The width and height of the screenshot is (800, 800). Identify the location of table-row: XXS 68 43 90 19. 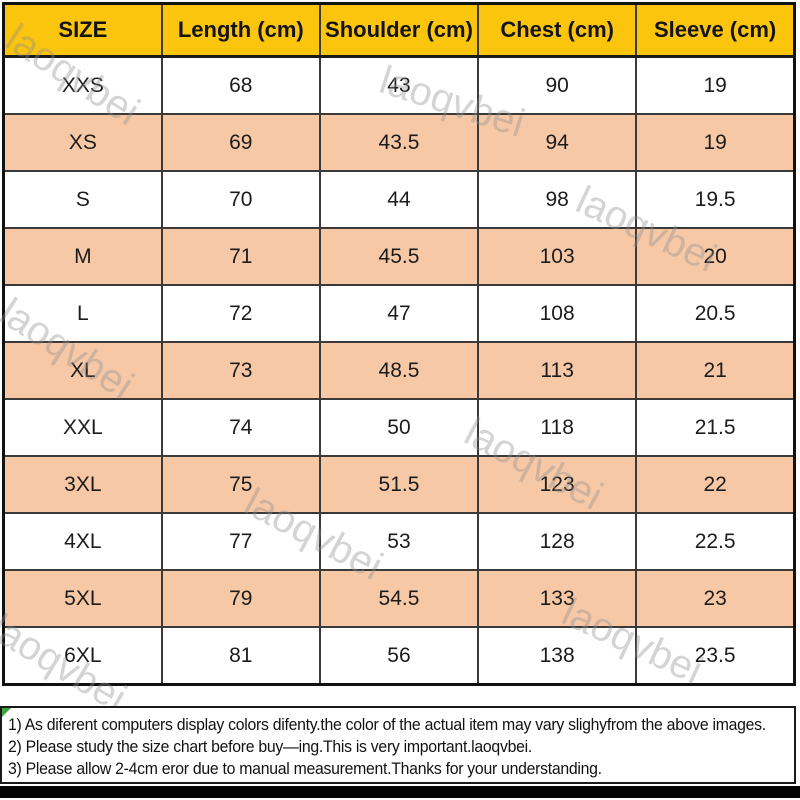
(399, 85).